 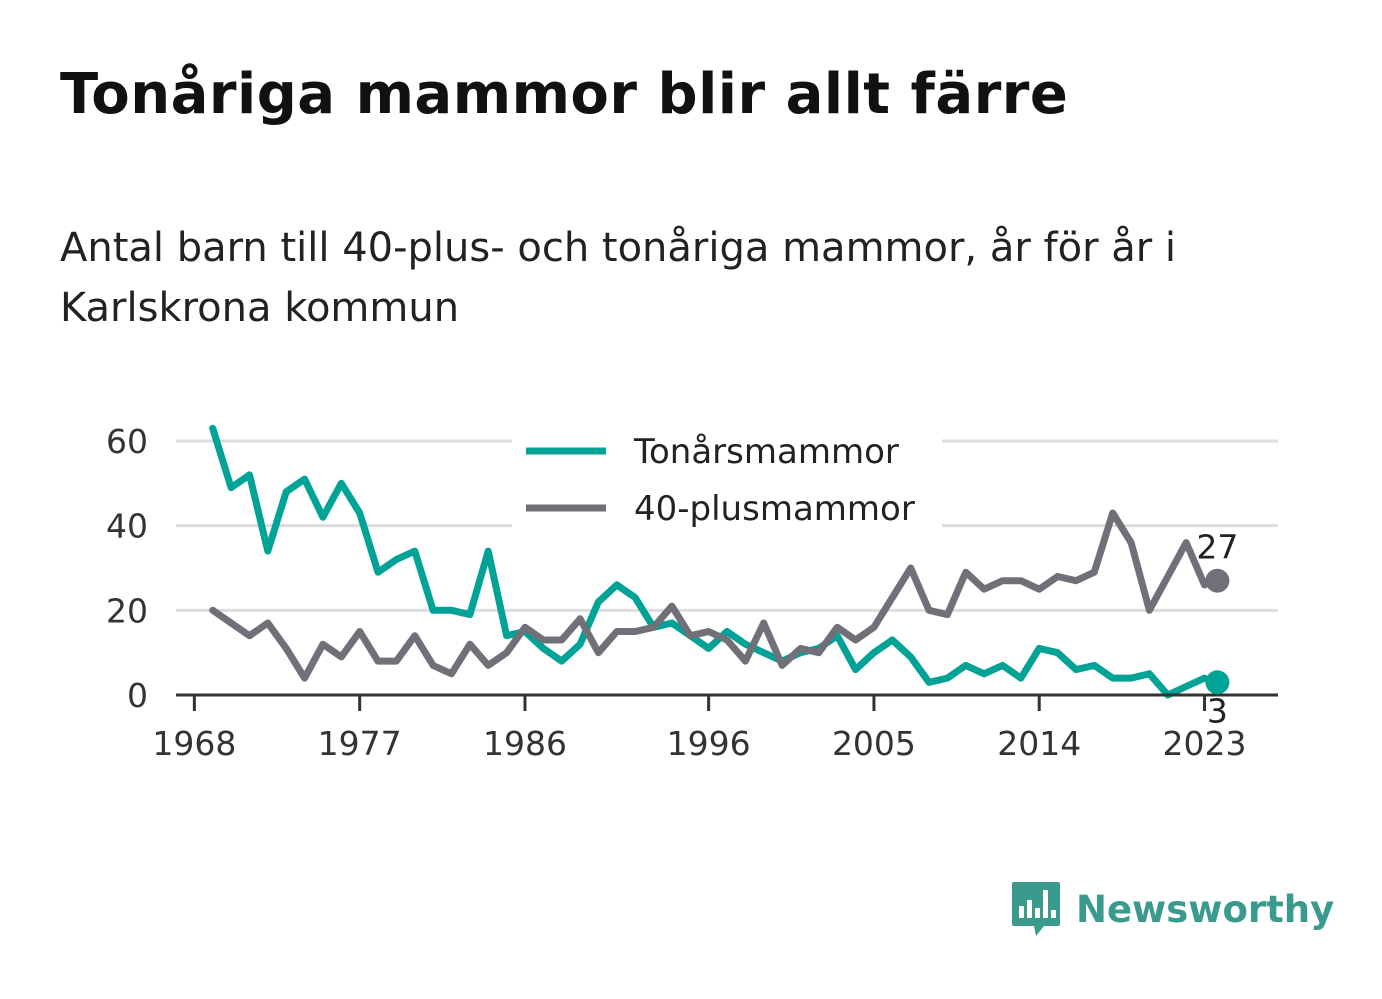 What do you see at coordinates (137, 695) in the screenshot?
I see `y-tick-label: 0` at bounding box center [137, 695].